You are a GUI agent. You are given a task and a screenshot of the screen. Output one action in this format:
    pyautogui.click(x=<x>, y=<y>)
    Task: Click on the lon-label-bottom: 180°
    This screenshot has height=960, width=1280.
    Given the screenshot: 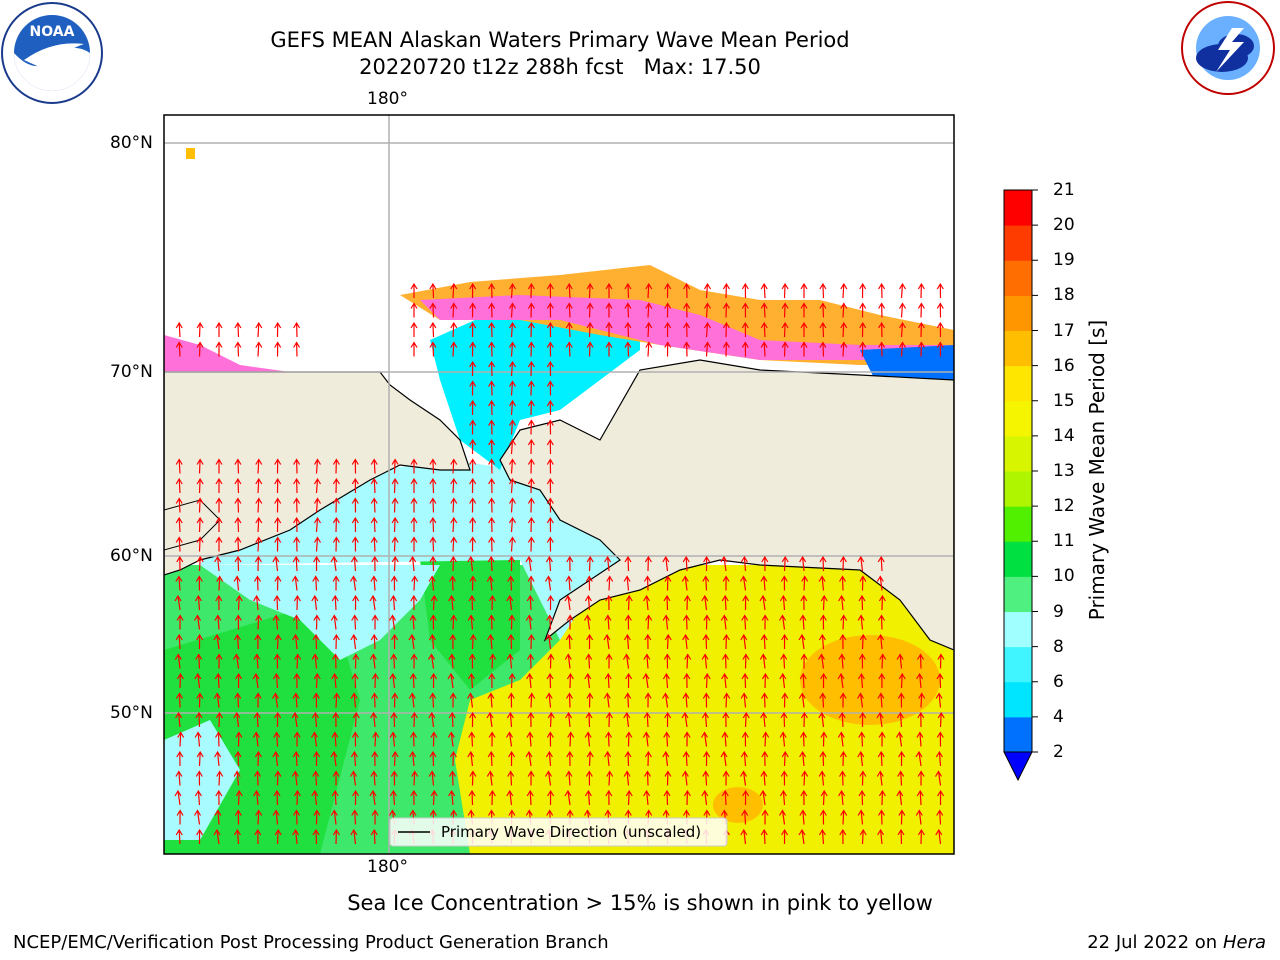 What is the action you would take?
    pyautogui.click(x=387, y=867)
    